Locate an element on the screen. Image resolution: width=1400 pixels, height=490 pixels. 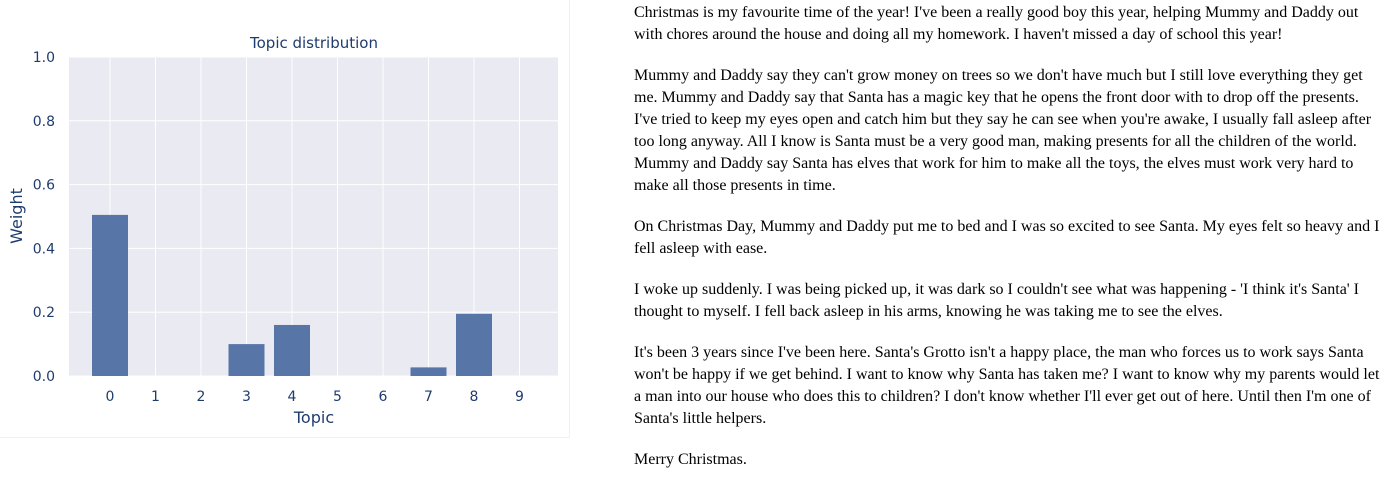
x-tick-labels: 0 1 2 3 4 5 6 7 8 9 is located at coordinates (315, 397).